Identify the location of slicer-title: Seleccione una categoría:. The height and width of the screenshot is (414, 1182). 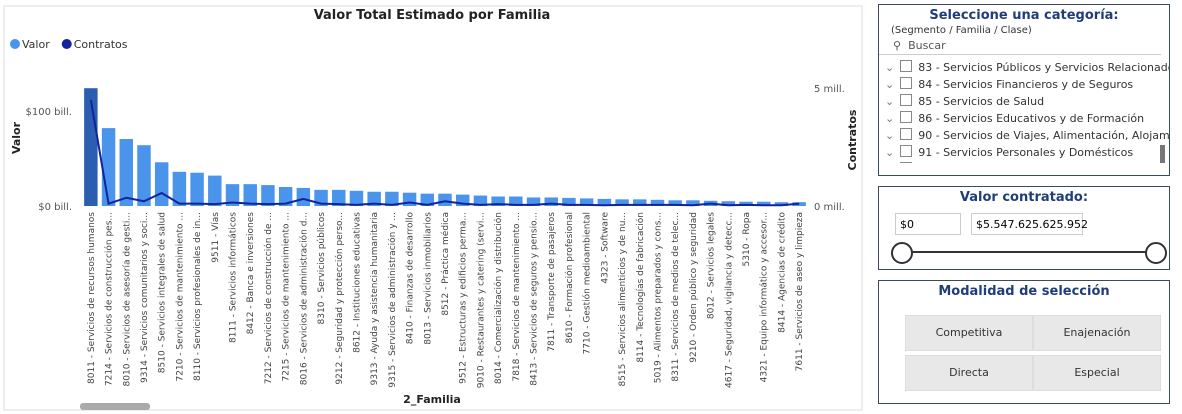
(1024, 15).